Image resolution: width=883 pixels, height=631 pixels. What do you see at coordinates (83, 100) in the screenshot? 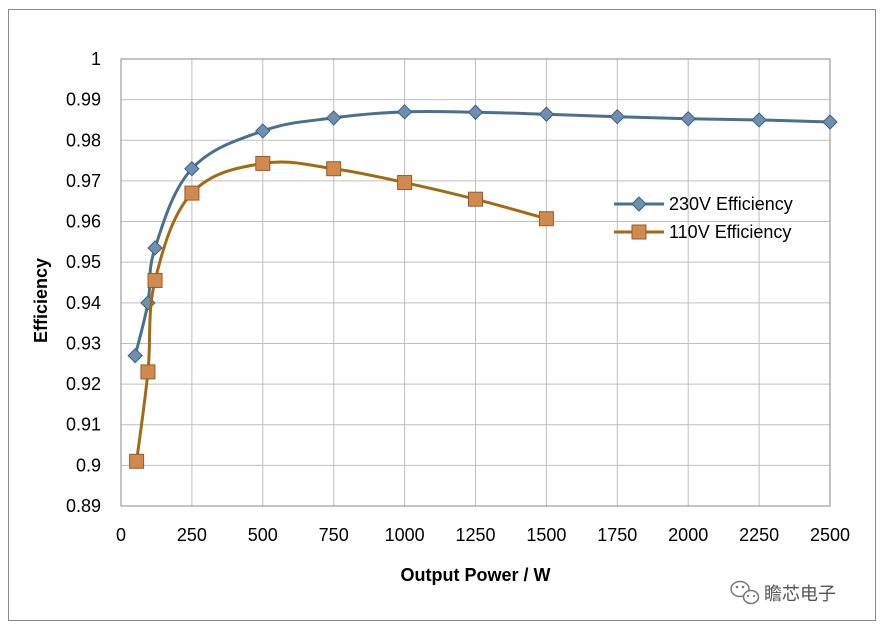
I see `y-tick-label: 0.99` at bounding box center [83, 100].